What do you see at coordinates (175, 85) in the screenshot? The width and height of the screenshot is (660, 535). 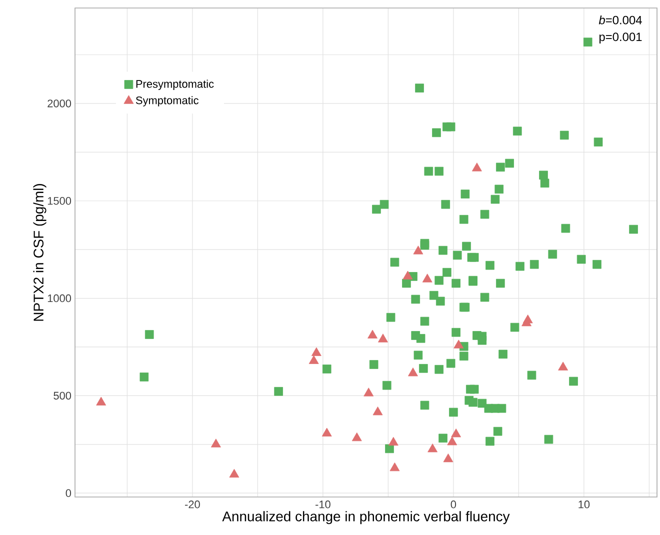 I see `legend-label: Presymptomatic` at bounding box center [175, 85].